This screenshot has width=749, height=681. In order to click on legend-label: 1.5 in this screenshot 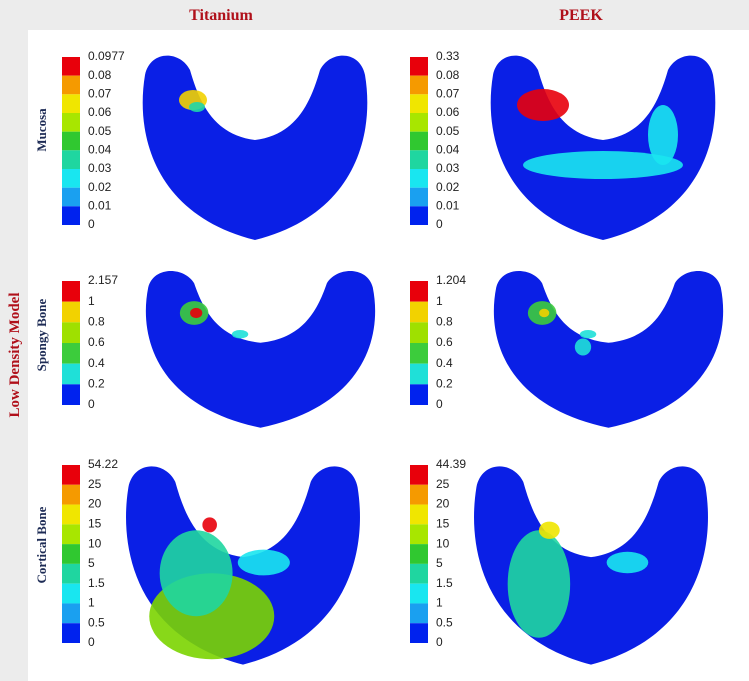, I will do `click(444, 583)`.